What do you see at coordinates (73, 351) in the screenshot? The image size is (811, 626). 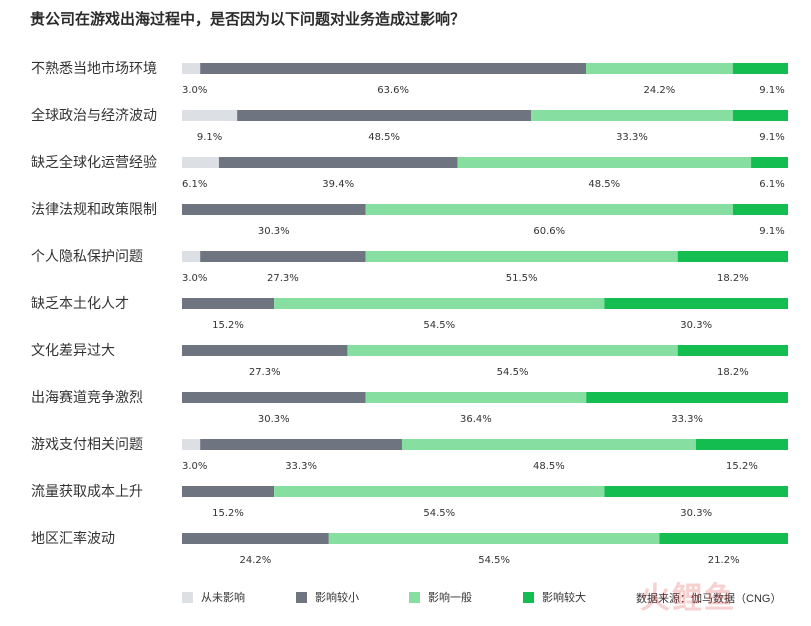 I see `category-label: 文化差异过大` at bounding box center [73, 351].